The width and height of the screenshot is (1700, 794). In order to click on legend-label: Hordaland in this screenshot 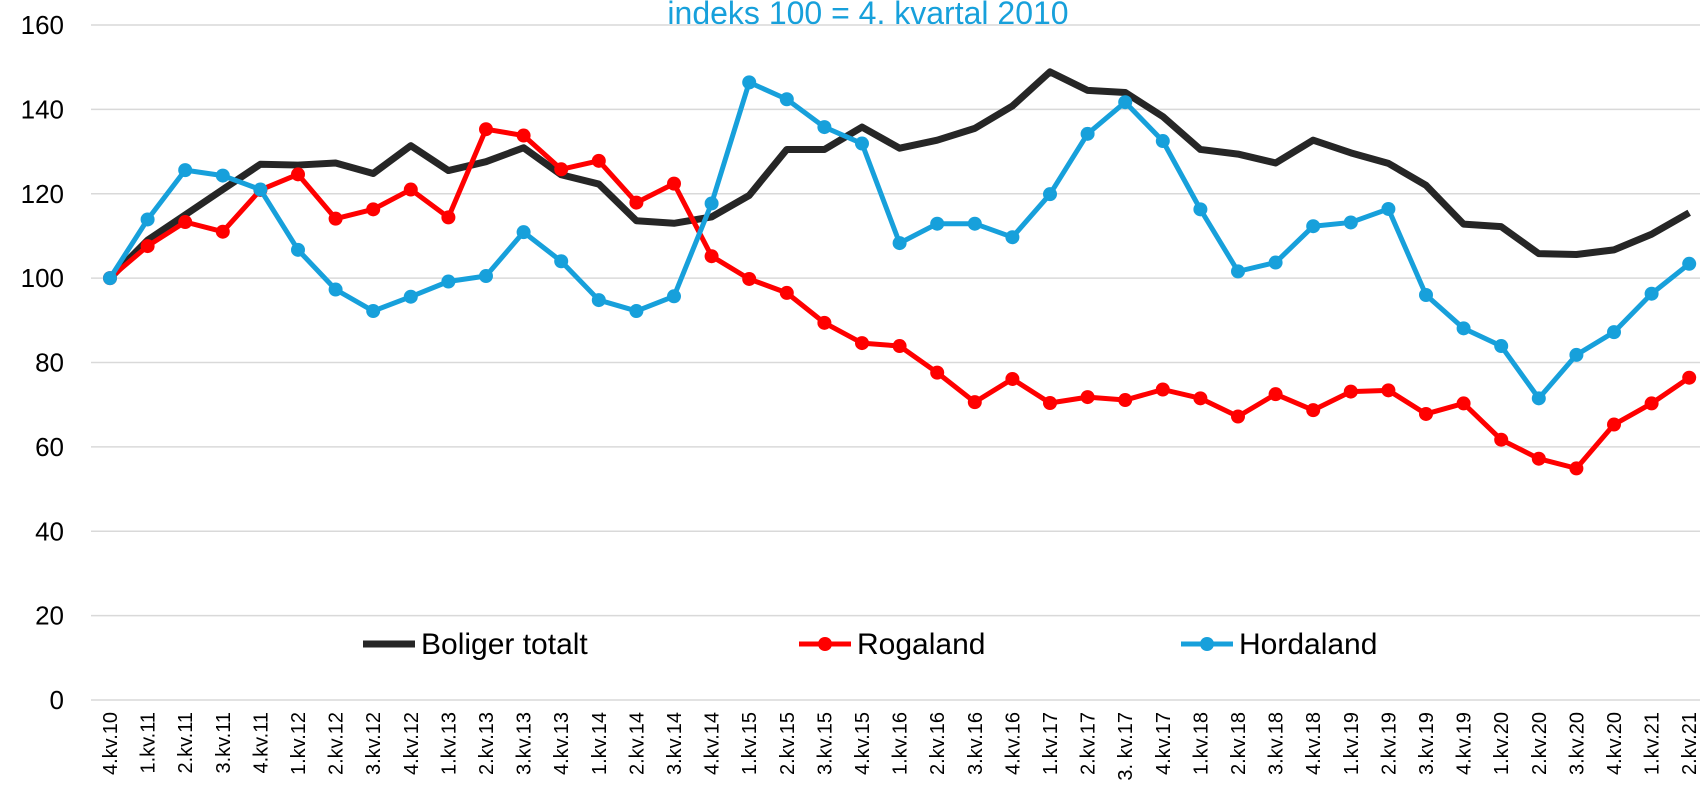, I will do `click(1308, 644)`.